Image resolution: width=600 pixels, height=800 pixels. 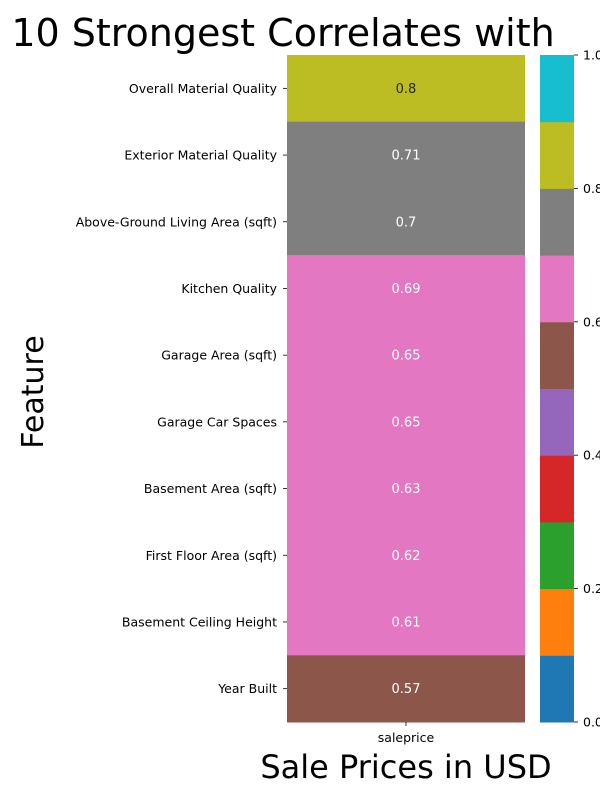 I want to click on row-tick-label: Above-Ground Living Area (sqft), so click(x=176, y=221).